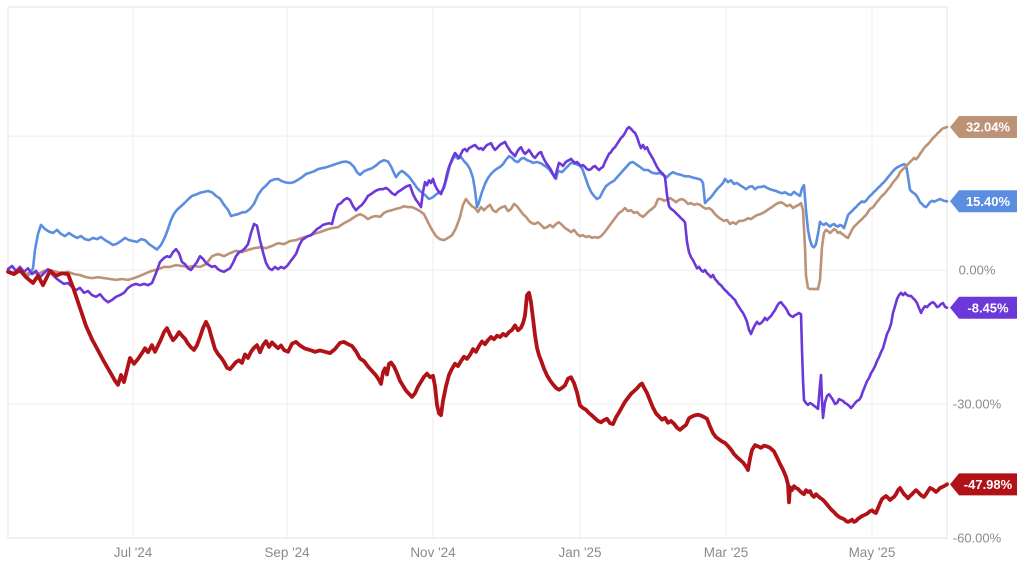 This screenshot has height=566, width=1024. Describe the element at coordinates (133, 552) in the screenshot. I see `x-axis-tick-label: Jul '24` at that location.